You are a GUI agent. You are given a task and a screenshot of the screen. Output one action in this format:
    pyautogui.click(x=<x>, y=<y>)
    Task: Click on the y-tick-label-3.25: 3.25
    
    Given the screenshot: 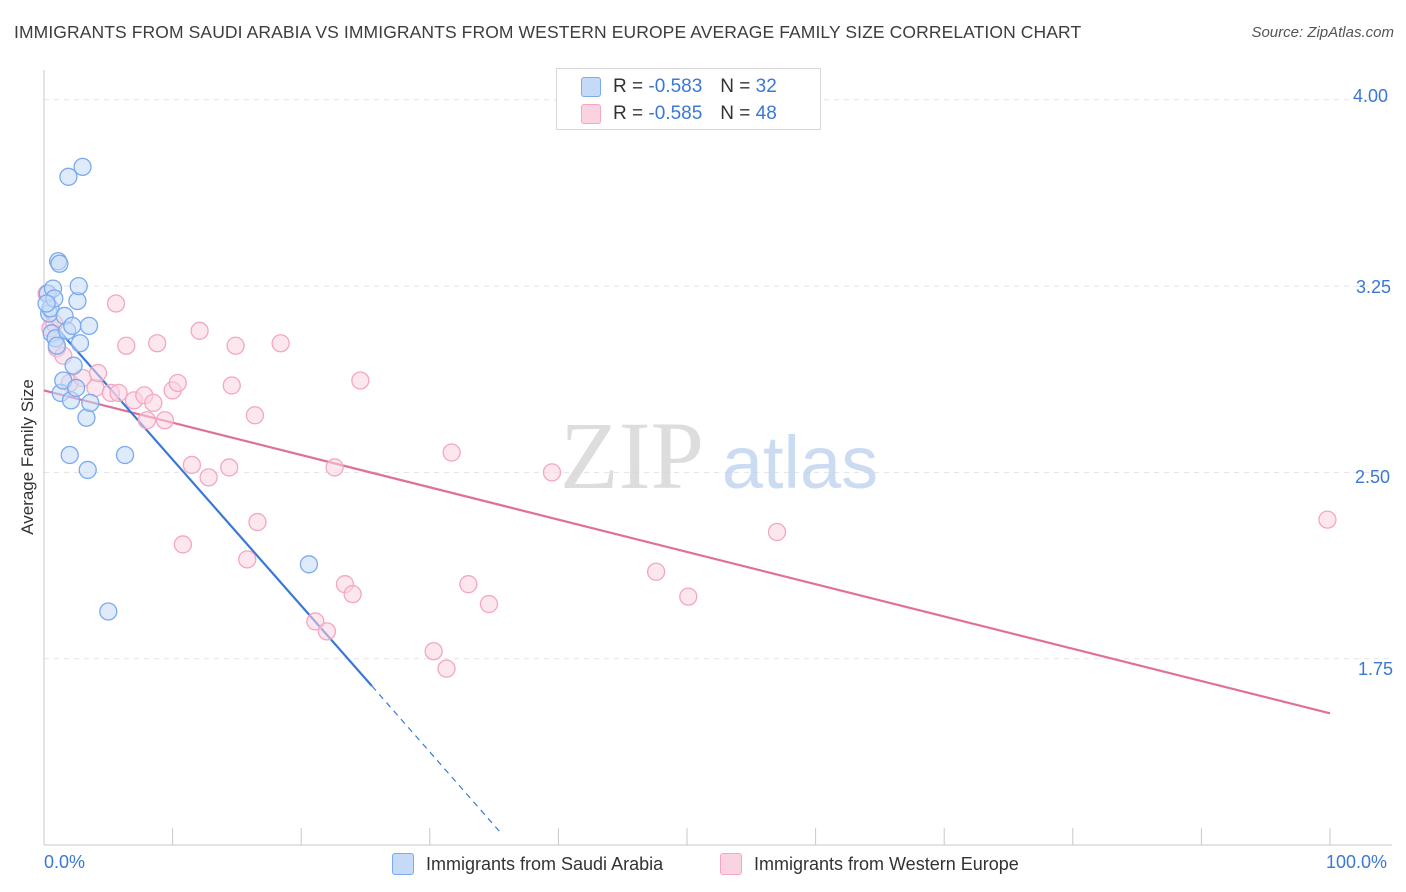 What is the action you would take?
    pyautogui.click(x=1374, y=287)
    